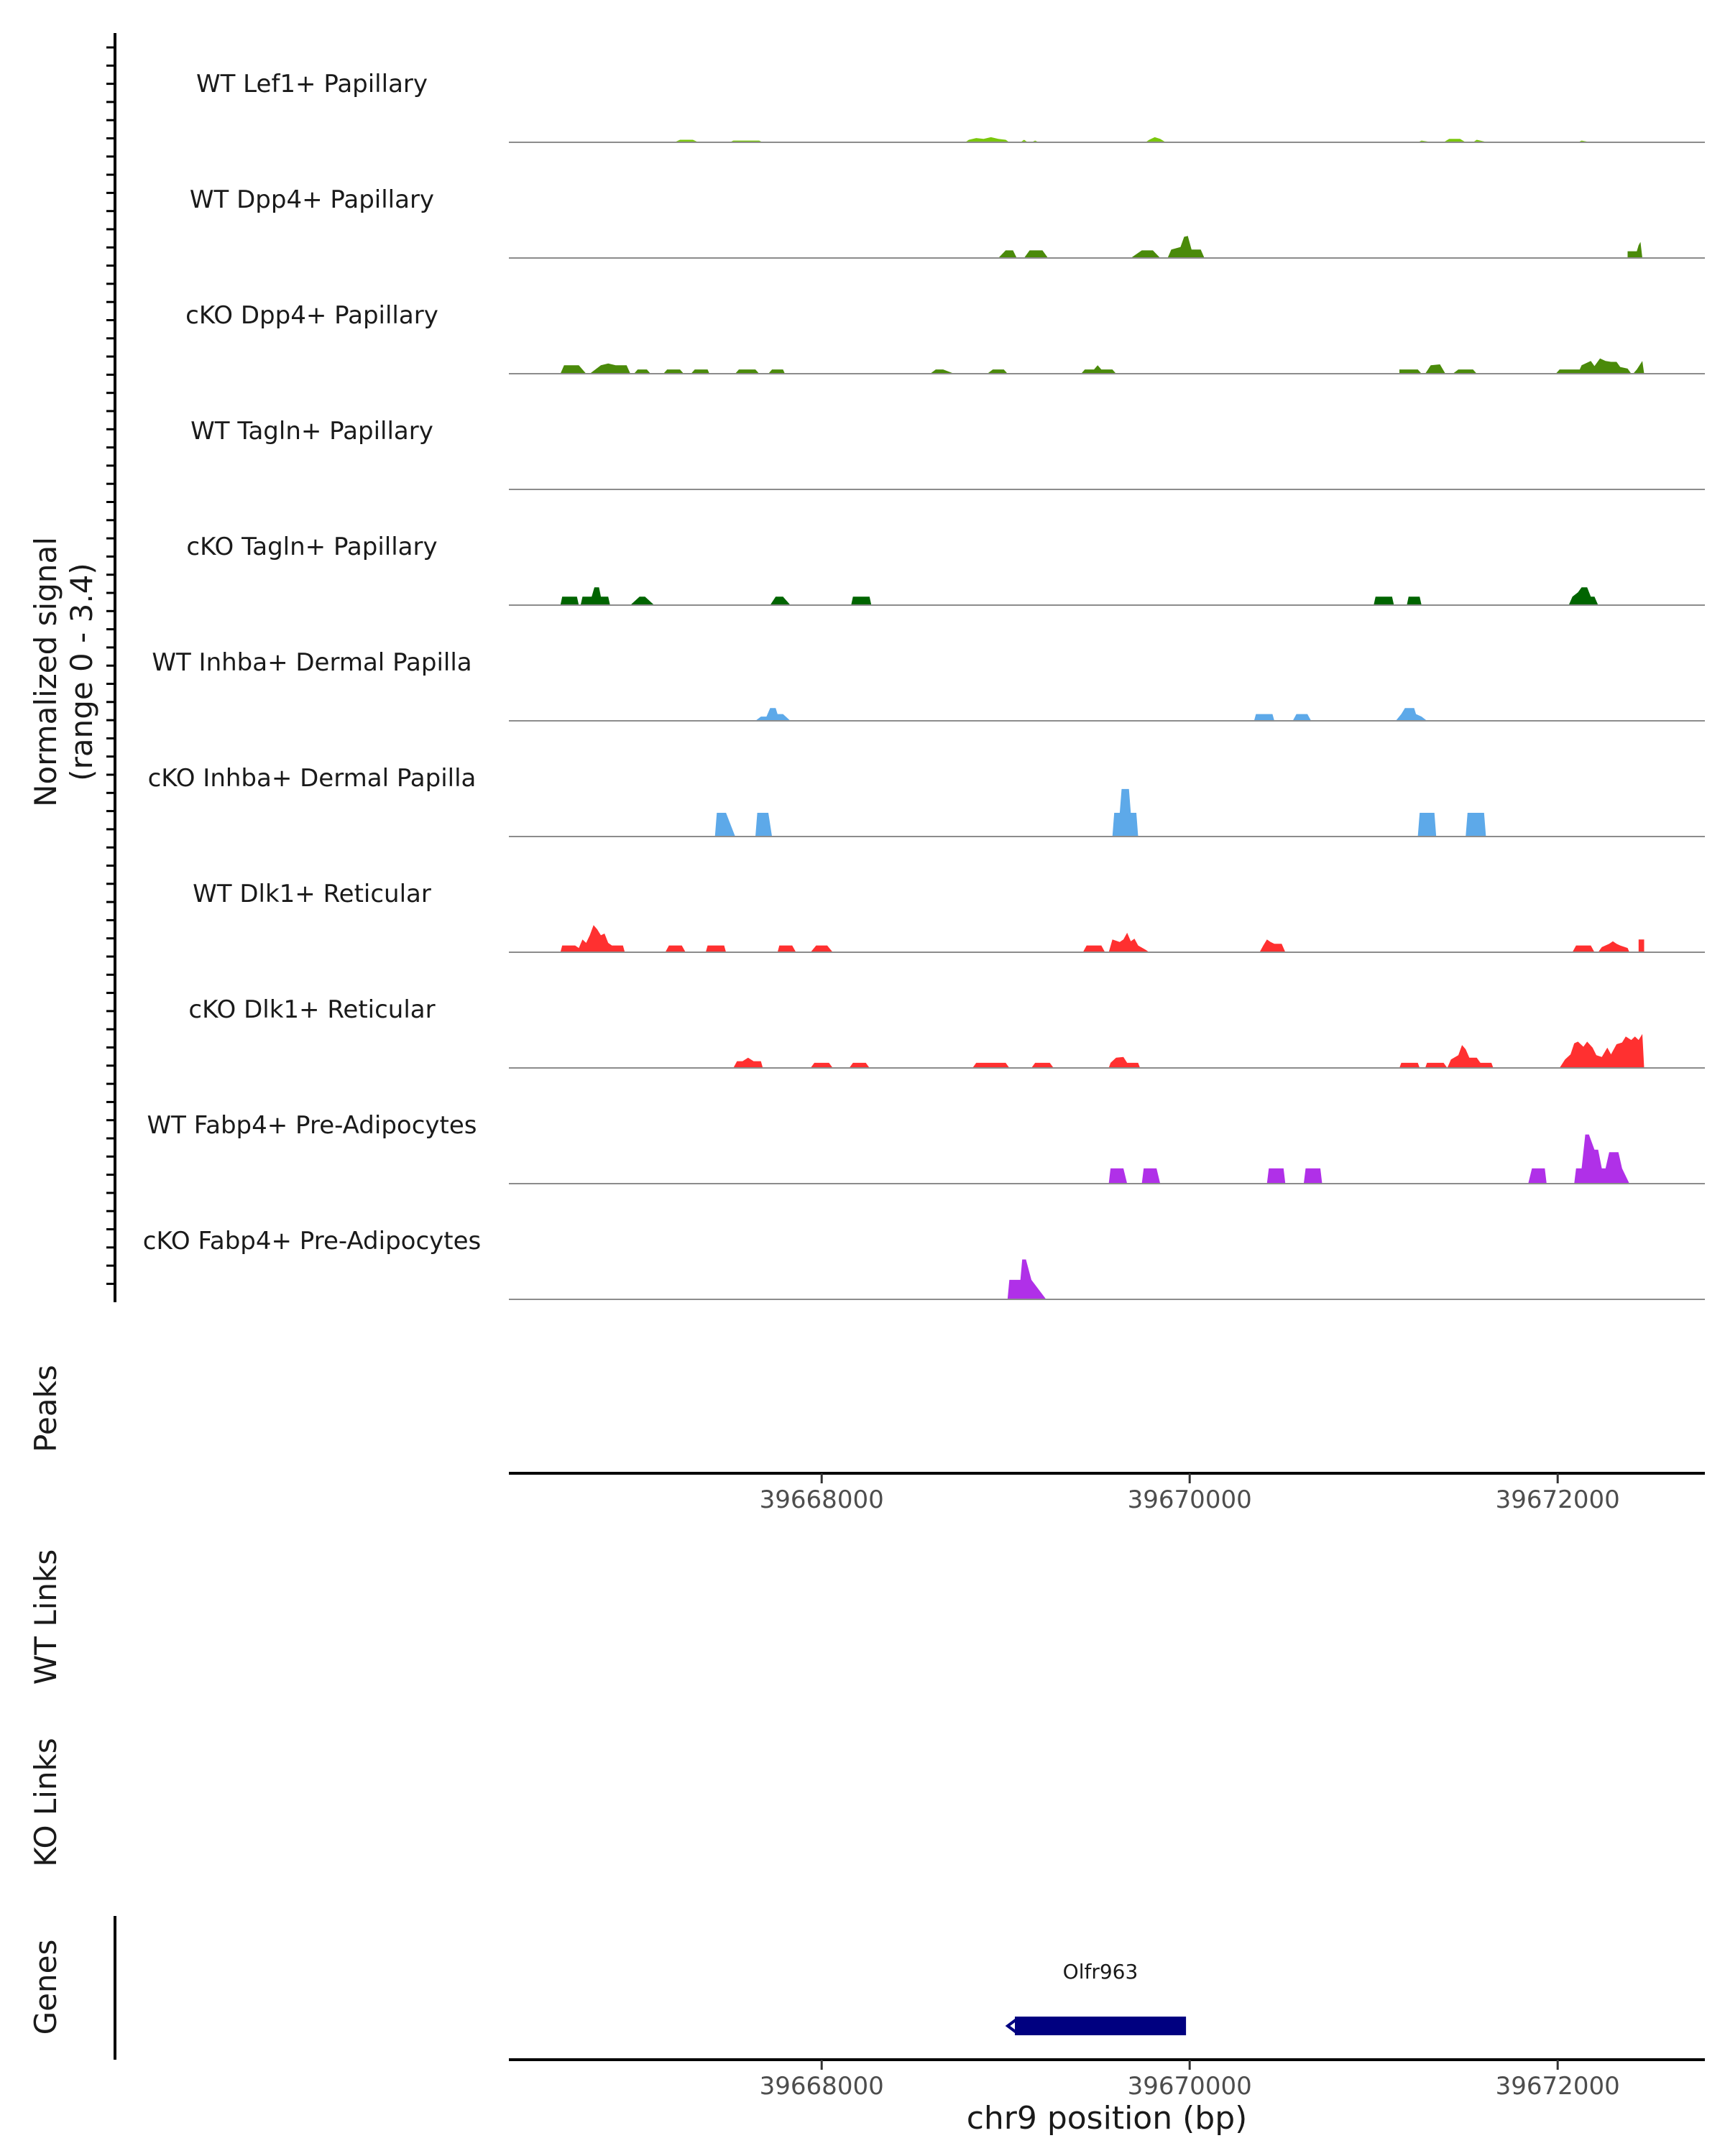 Image resolution: width=1725 pixels, height=2156 pixels. Describe the element at coordinates (312, 1241) in the screenshot. I see `track-label: cKO Fabp4+ Pre-Adipocytes` at that location.